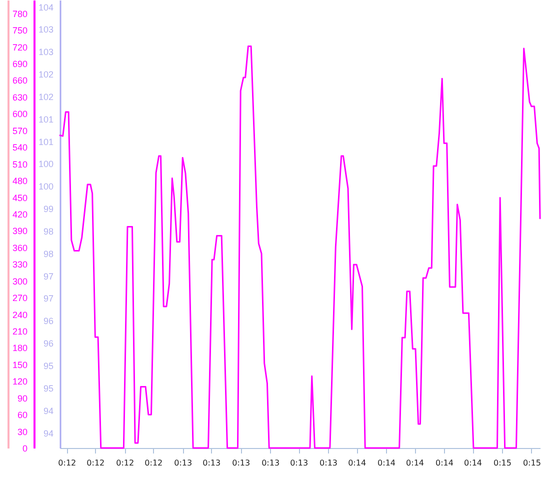 This screenshot has width=541, height=499. Describe the element at coordinates (20, 265) in the screenshot. I see `y-tick-label: 330` at that location.